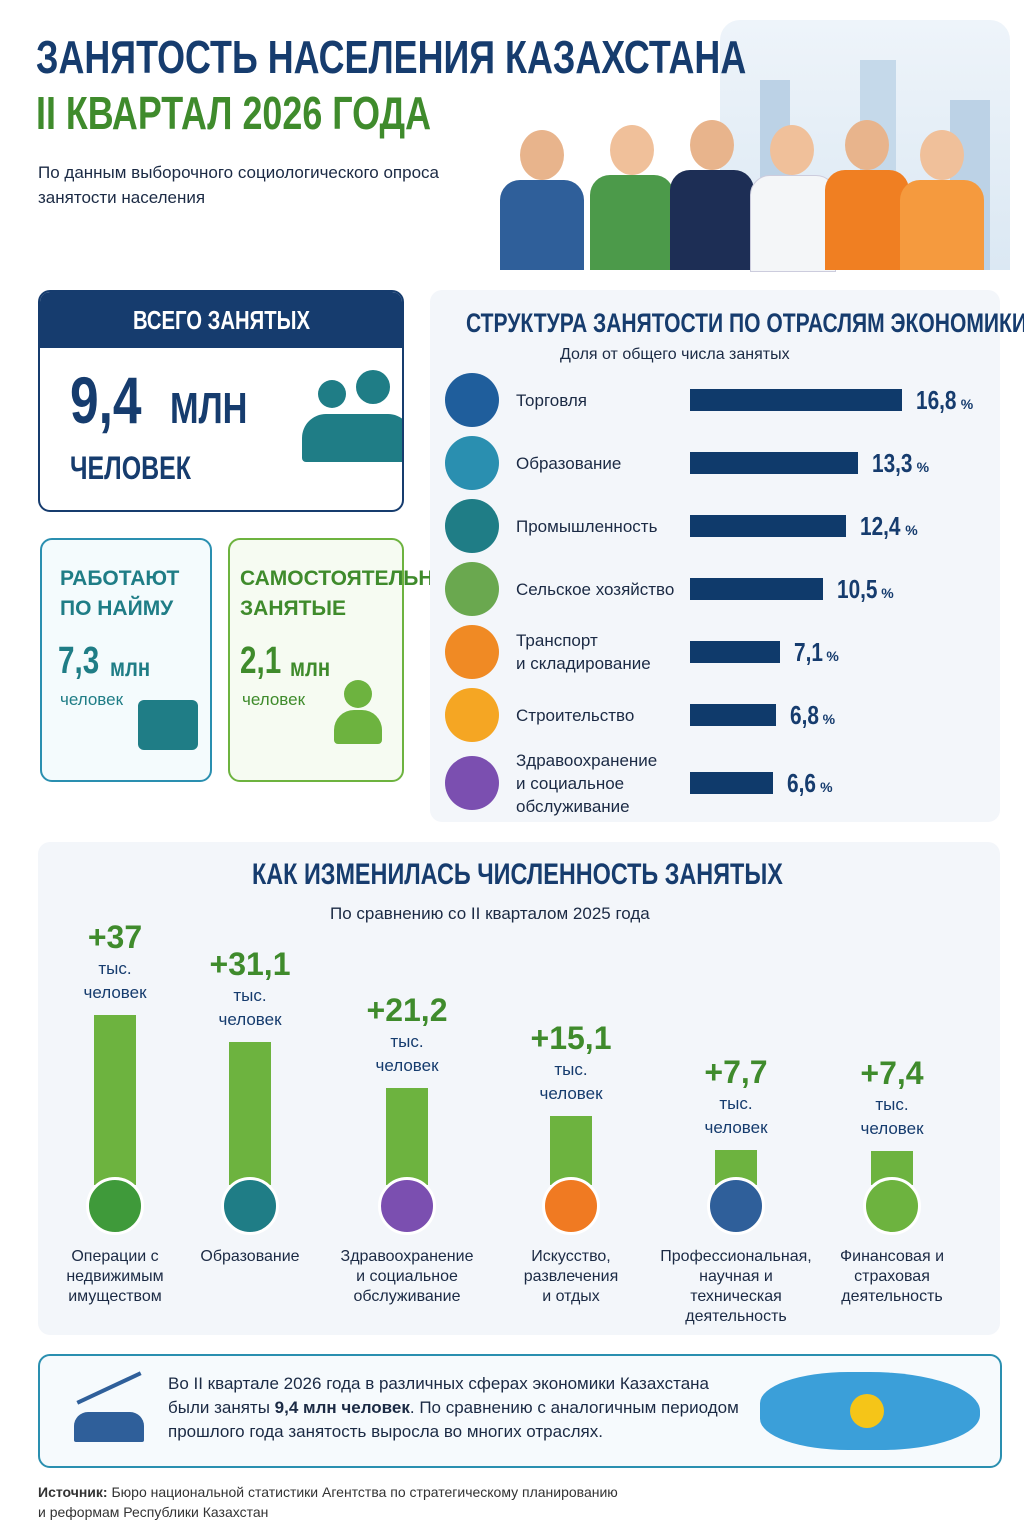 The height and width of the screenshot is (1536, 1024). I want to click on value-label: +15,1, so click(571, 1037).